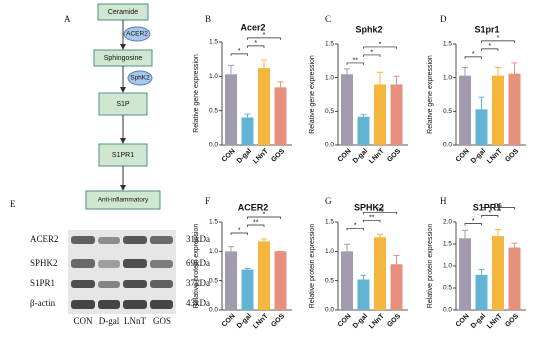 This screenshot has width=550, height=351. Describe the element at coordinates (244, 156) in the screenshot. I see `x-tick-label: D-gal` at that location.